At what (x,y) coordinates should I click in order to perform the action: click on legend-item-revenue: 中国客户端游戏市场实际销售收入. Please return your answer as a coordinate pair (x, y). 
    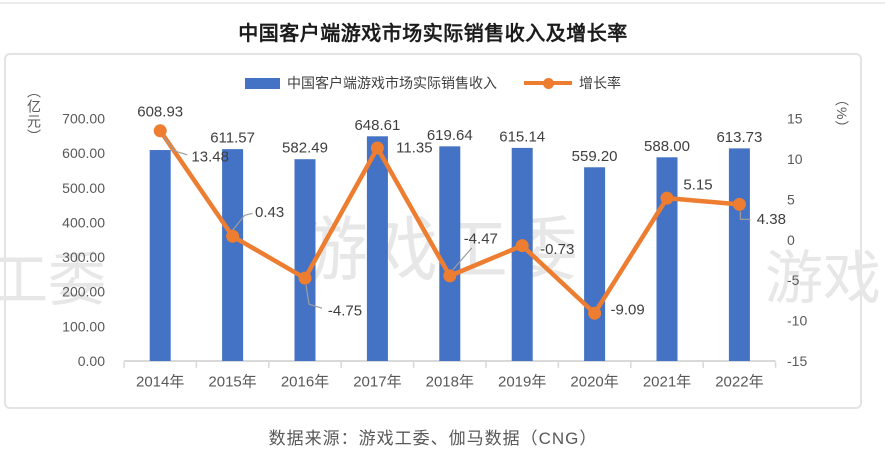
    Looking at the image, I should click on (371, 83).